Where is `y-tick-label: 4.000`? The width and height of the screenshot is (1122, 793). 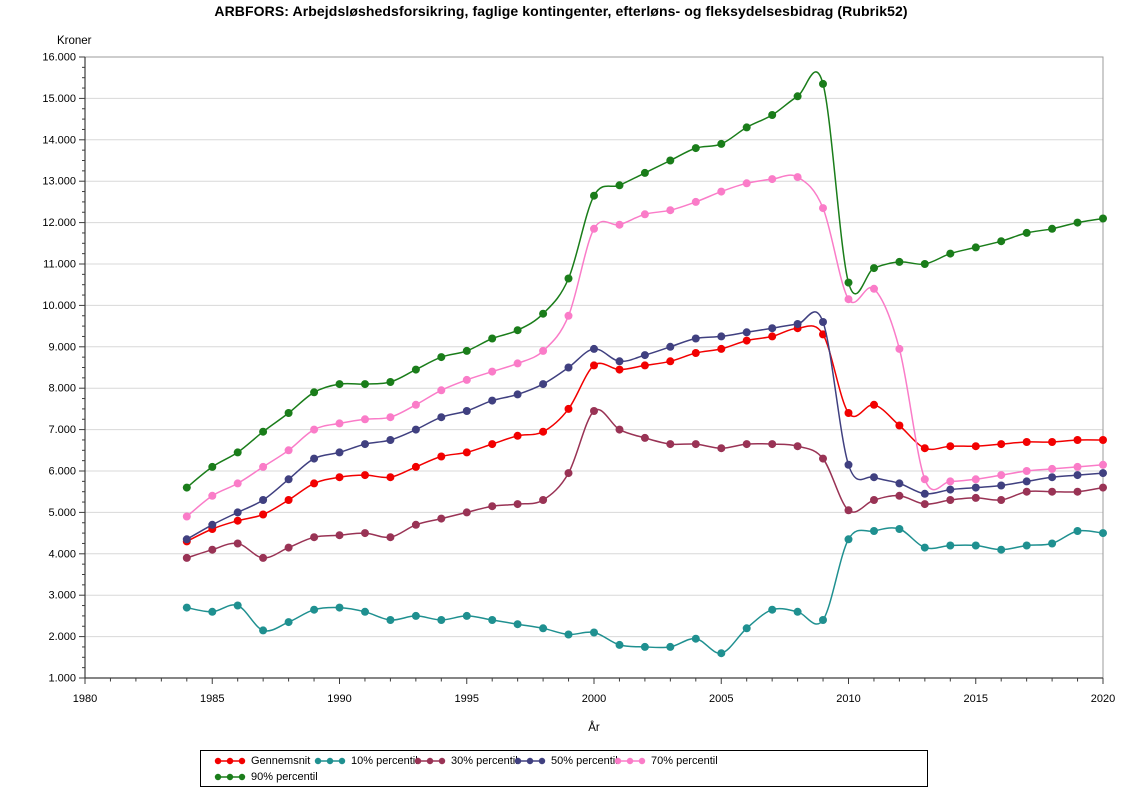
y-tick-label: 4.000 is located at coordinates (62, 554).